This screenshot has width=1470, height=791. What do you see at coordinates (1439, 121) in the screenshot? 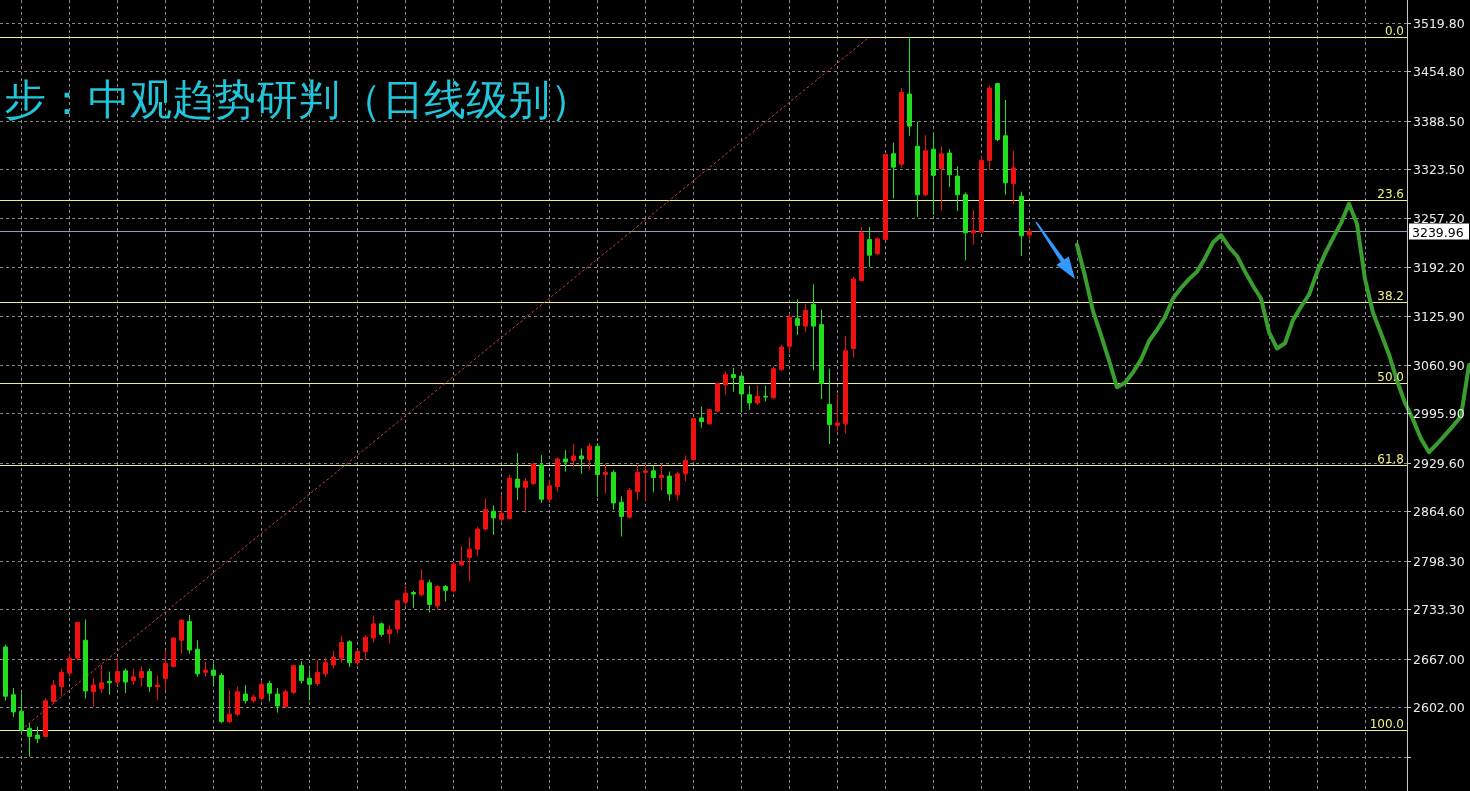
I see `y-tick-label: 3388.50` at bounding box center [1439, 121].